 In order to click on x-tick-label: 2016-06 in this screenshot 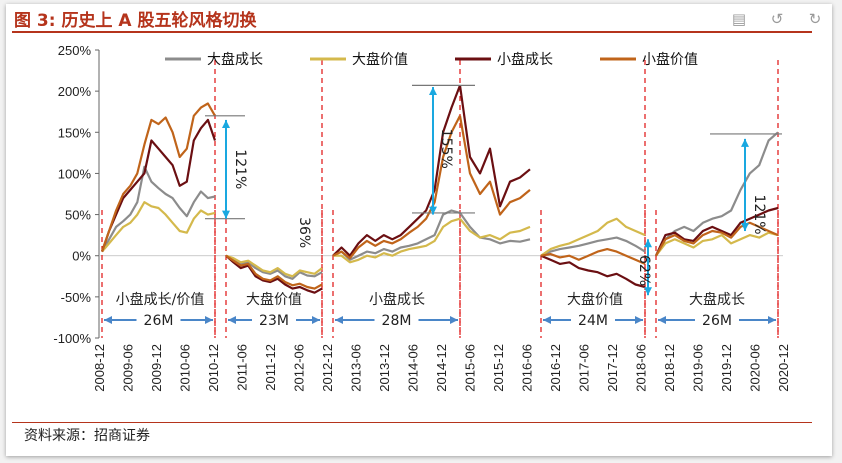, I will do `click(527, 368)`.